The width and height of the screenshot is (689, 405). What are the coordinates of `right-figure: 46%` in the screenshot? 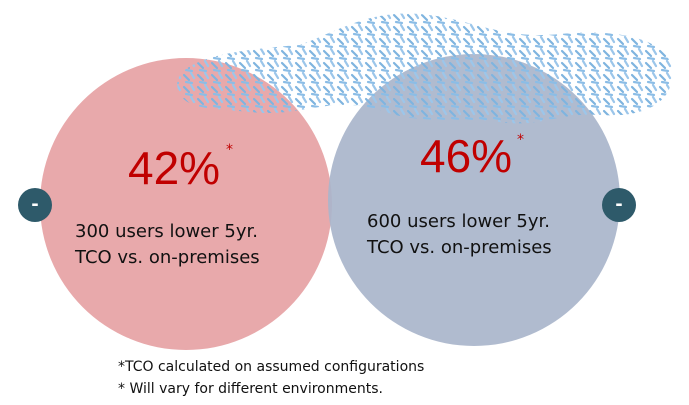 It's located at (466, 156).